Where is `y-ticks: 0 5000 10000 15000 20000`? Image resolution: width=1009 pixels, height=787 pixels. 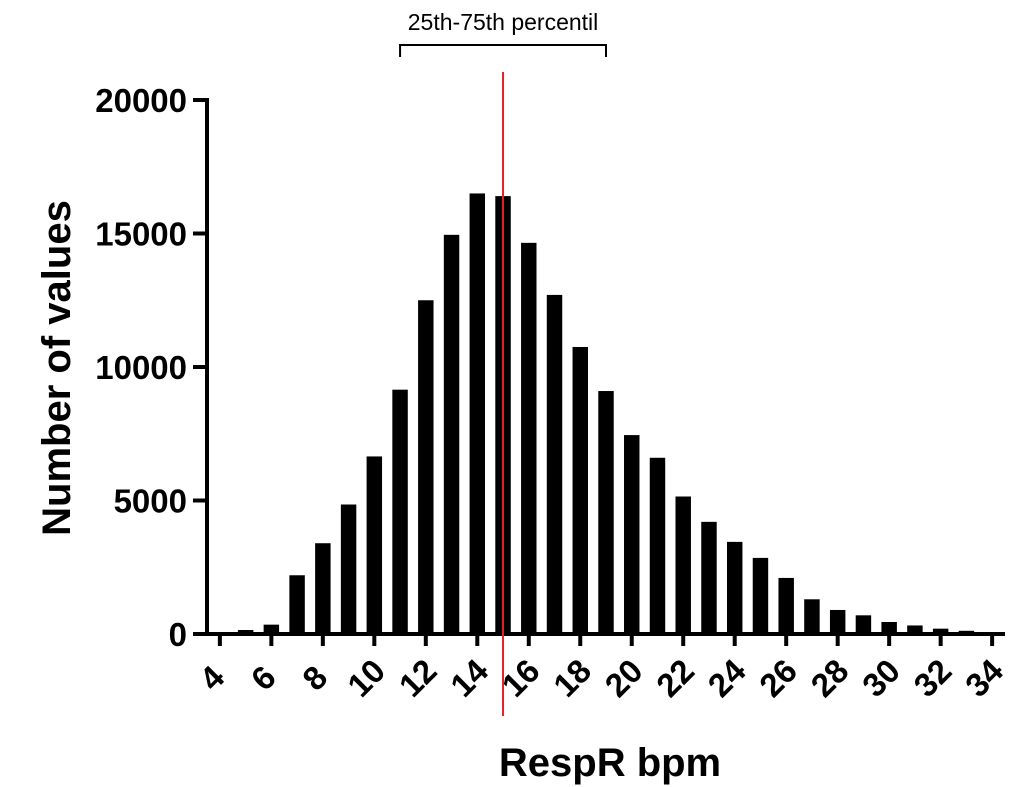
y-ticks: 0 5000 10000 15000 20000 is located at coordinates (151, 367).